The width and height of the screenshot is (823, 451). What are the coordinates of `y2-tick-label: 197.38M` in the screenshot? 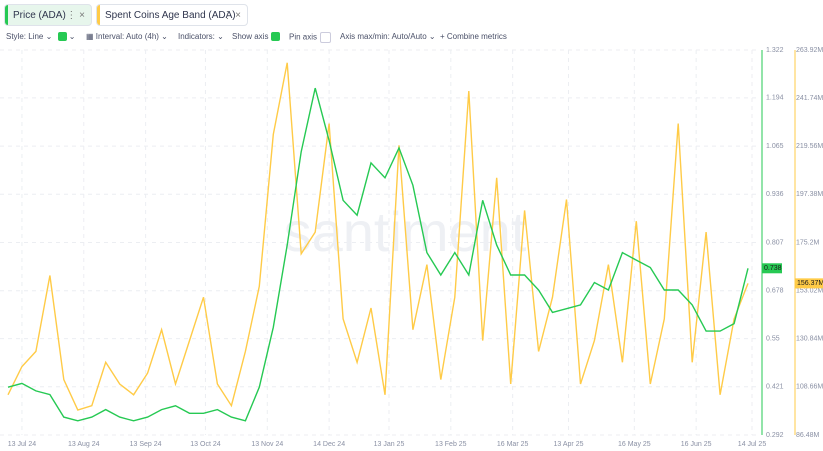 It's located at (809, 194).